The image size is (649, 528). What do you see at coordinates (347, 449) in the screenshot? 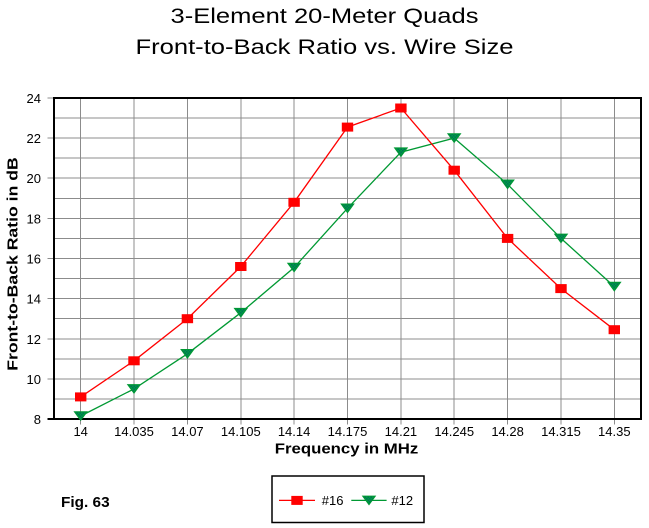
I see `svg-text: Frequency in MHz` at bounding box center [347, 449].